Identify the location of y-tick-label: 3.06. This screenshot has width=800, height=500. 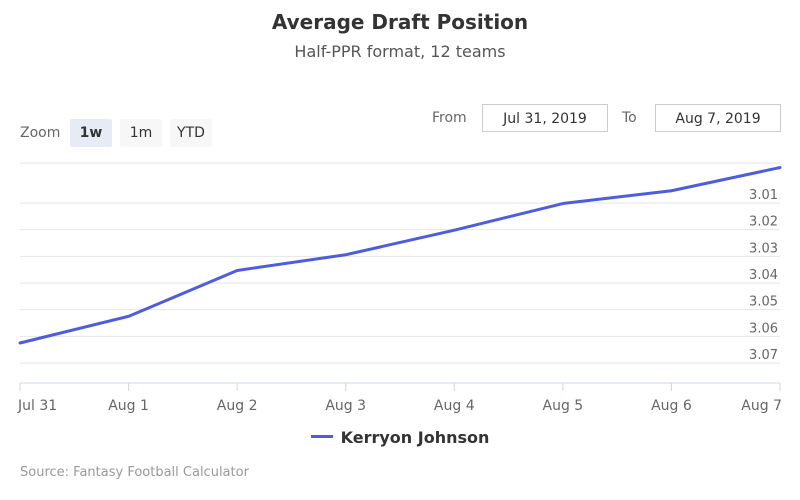
(763, 328).